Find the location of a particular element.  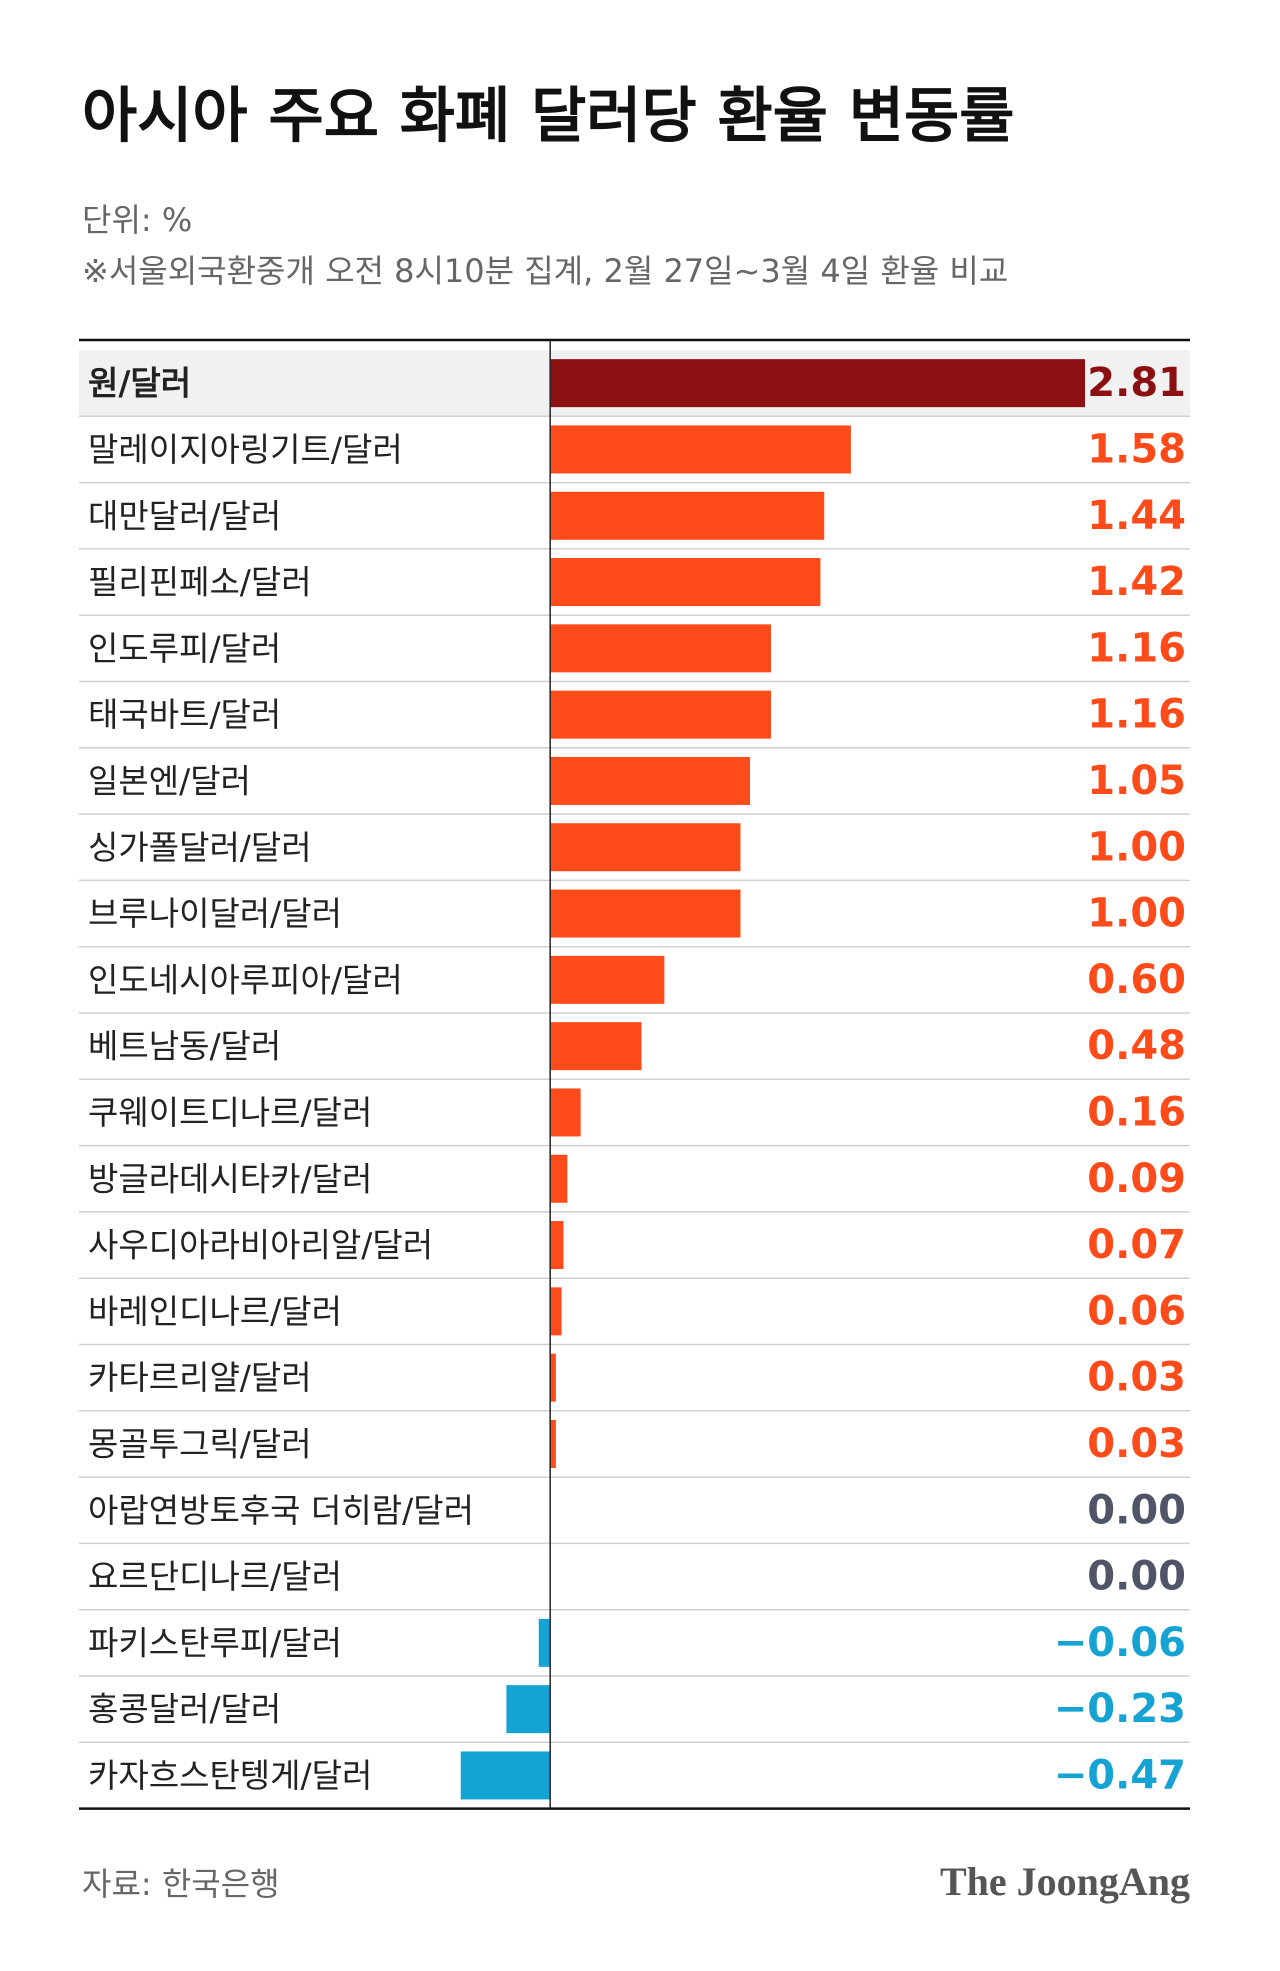

category-label: 쿠웨이트디나르/달러 is located at coordinates (230, 1112).